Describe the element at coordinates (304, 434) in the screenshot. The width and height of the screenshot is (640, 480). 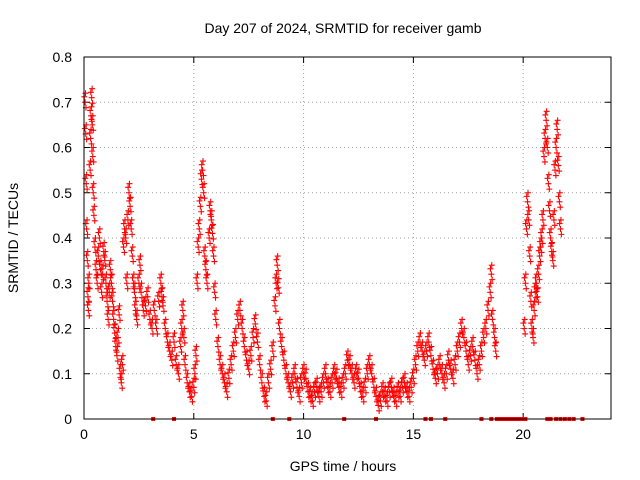
I see `x-tick-label: 10` at that location.